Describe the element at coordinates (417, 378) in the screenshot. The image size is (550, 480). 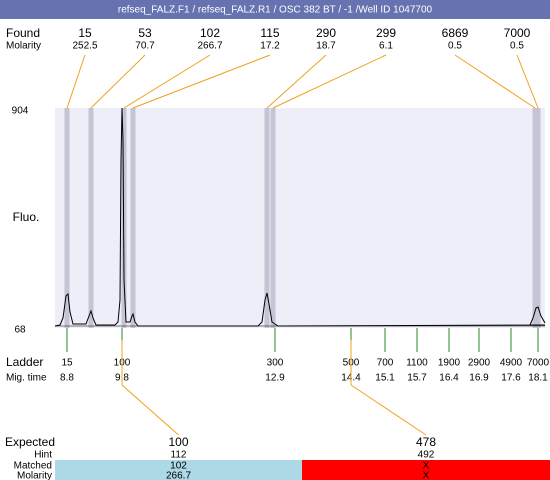
I see `ladder-time: 15.7` at that location.